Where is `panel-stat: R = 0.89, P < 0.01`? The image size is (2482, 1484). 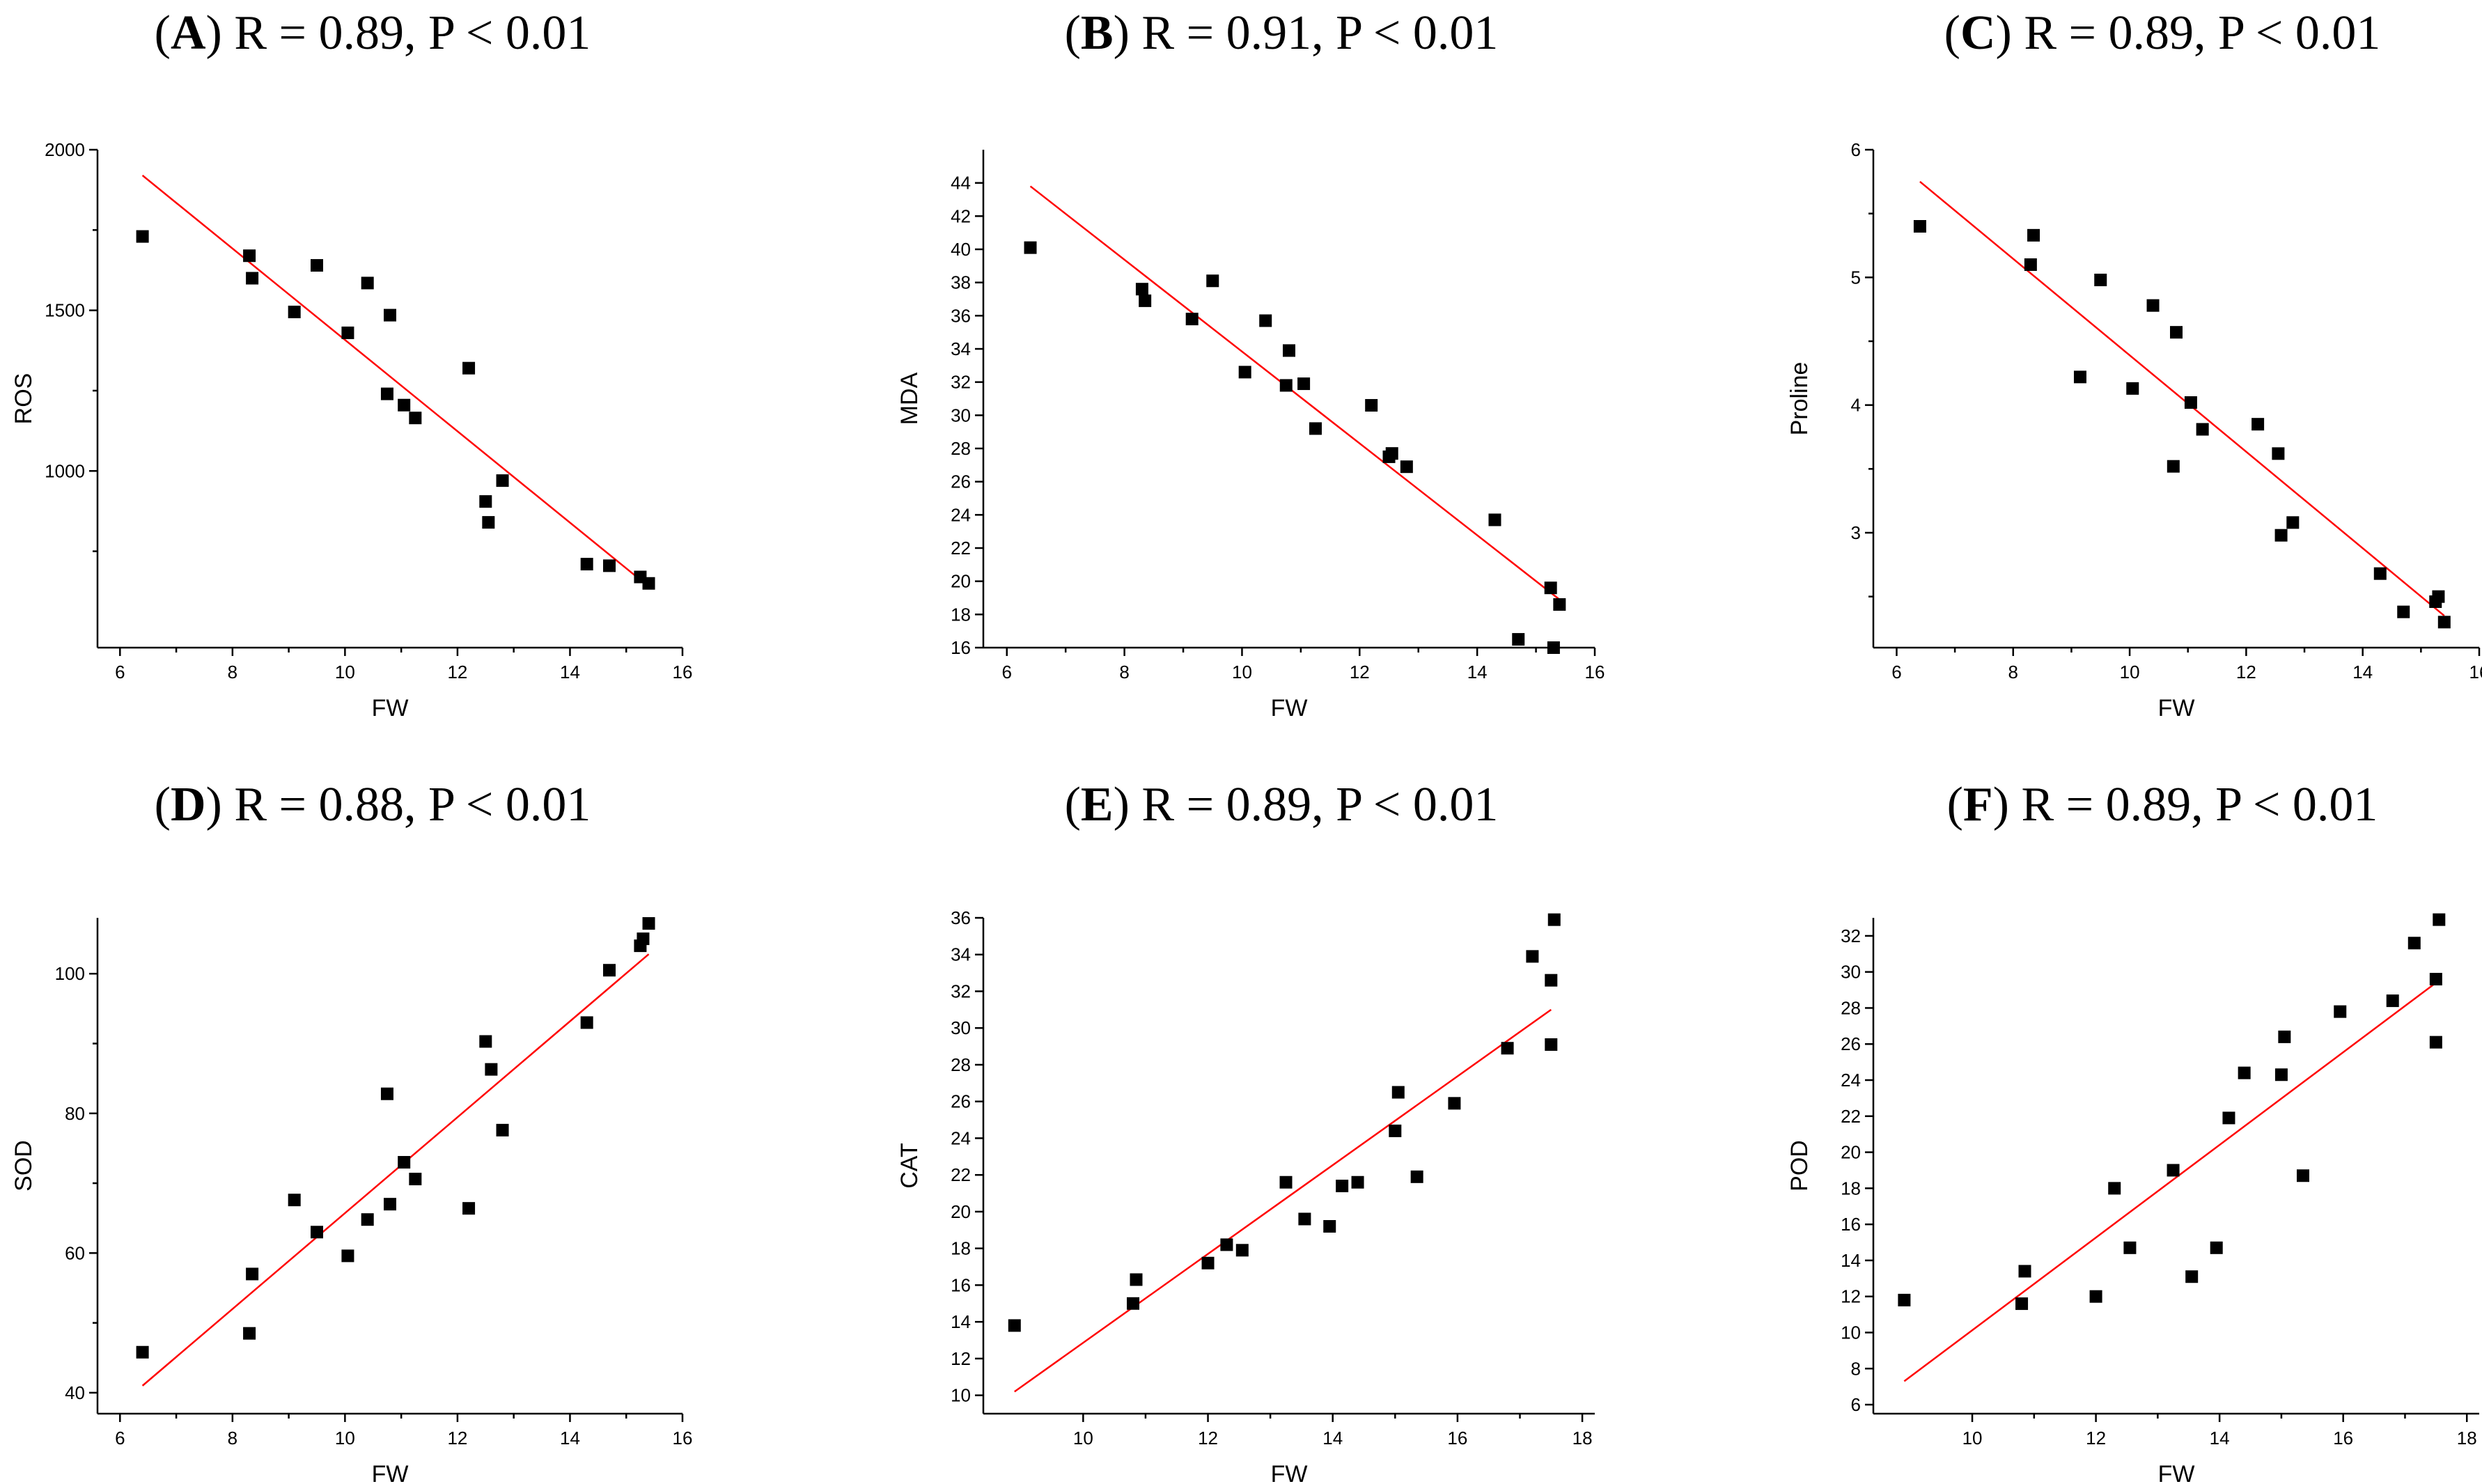 panel-stat: R = 0.89, P < 0.01 is located at coordinates (1314, 804).